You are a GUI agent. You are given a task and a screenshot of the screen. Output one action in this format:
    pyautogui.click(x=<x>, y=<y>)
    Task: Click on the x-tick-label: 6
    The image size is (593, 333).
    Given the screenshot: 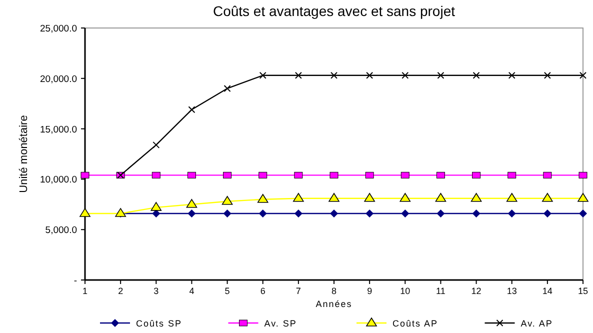 What is the action you would take?
    pyautogui.click(x=263, y=291)
    